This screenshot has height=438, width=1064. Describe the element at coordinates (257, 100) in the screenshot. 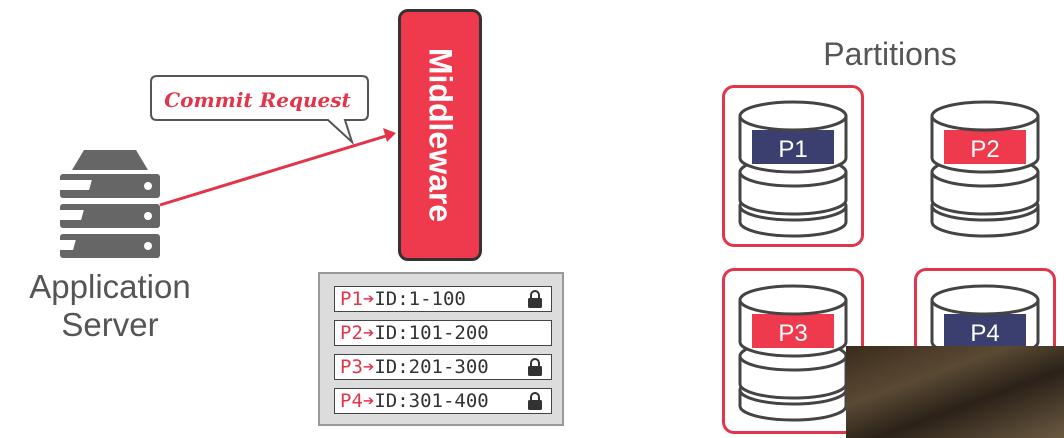

I see `commit-request-label: Commit Request` at that location.